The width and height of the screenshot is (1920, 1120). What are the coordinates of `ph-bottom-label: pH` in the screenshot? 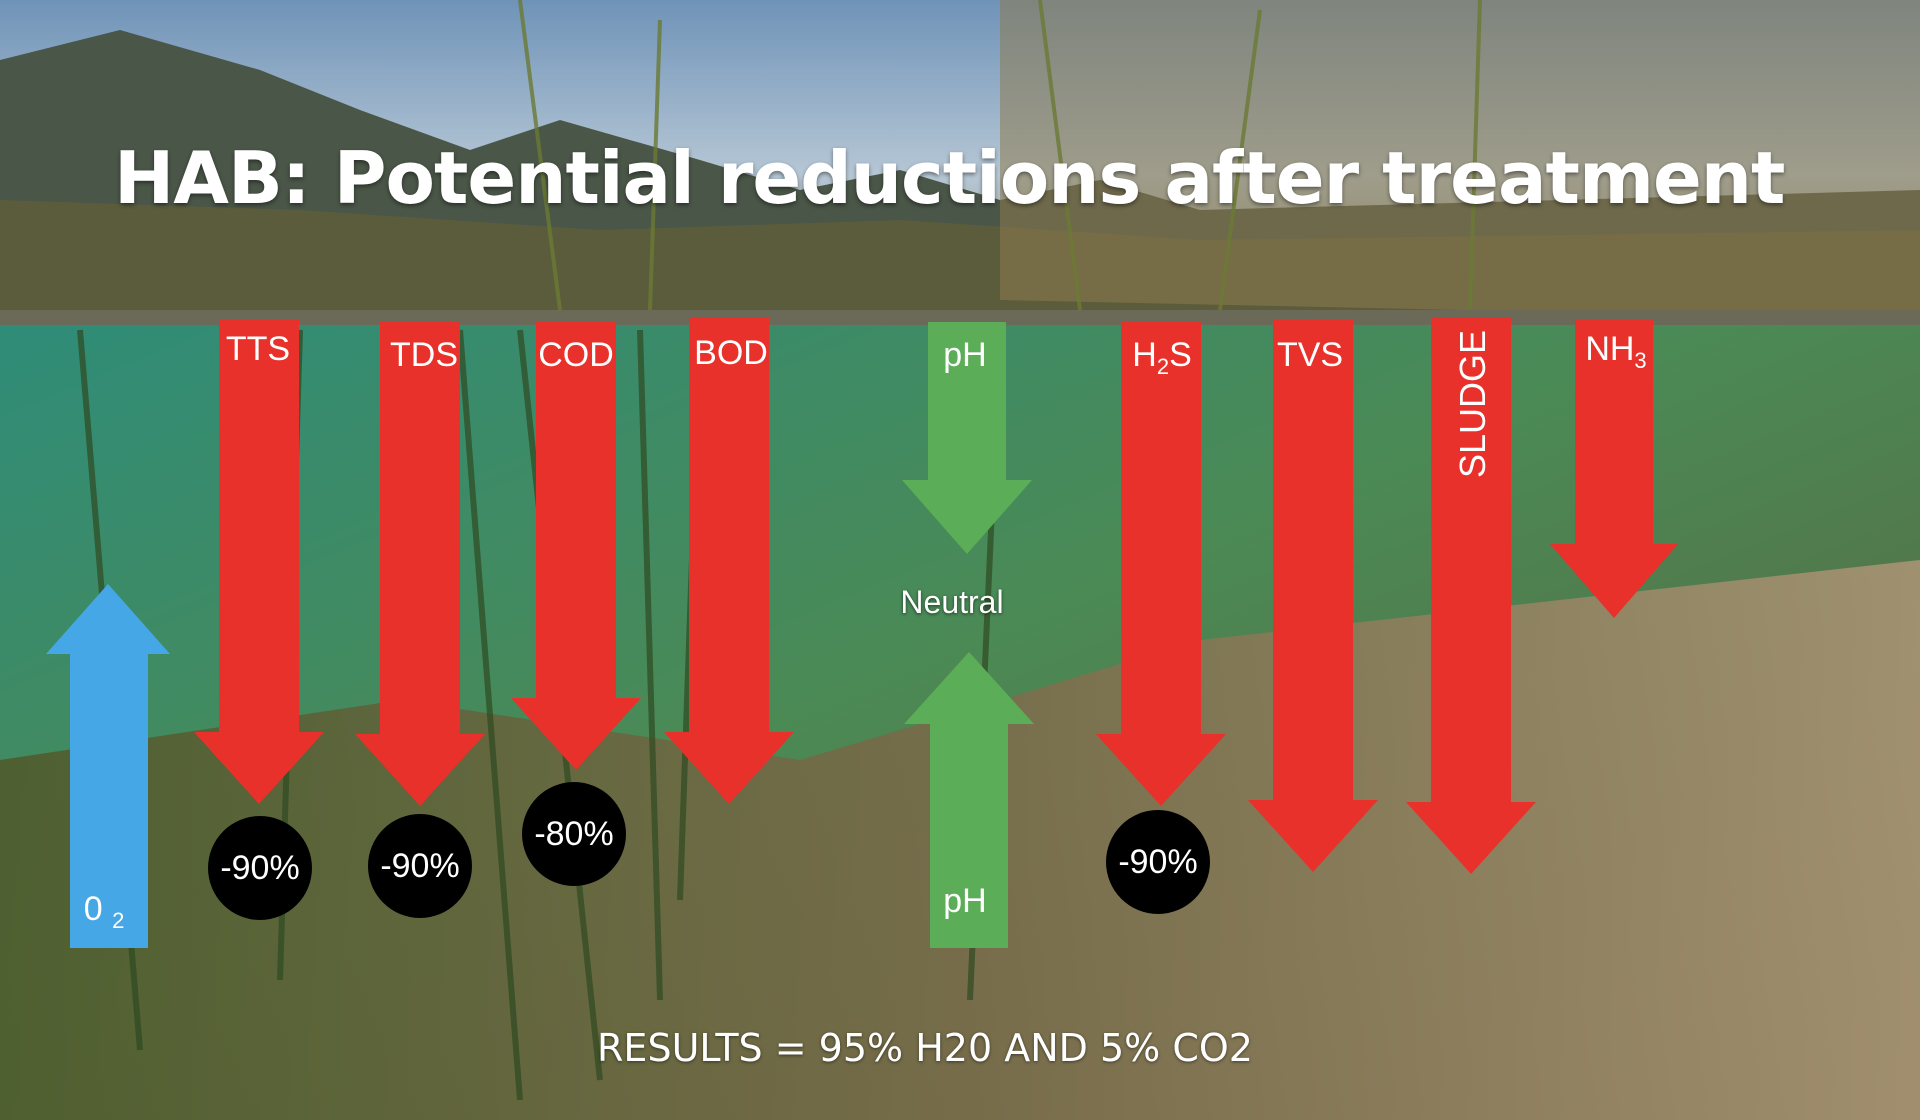 It's located at (965, 901).